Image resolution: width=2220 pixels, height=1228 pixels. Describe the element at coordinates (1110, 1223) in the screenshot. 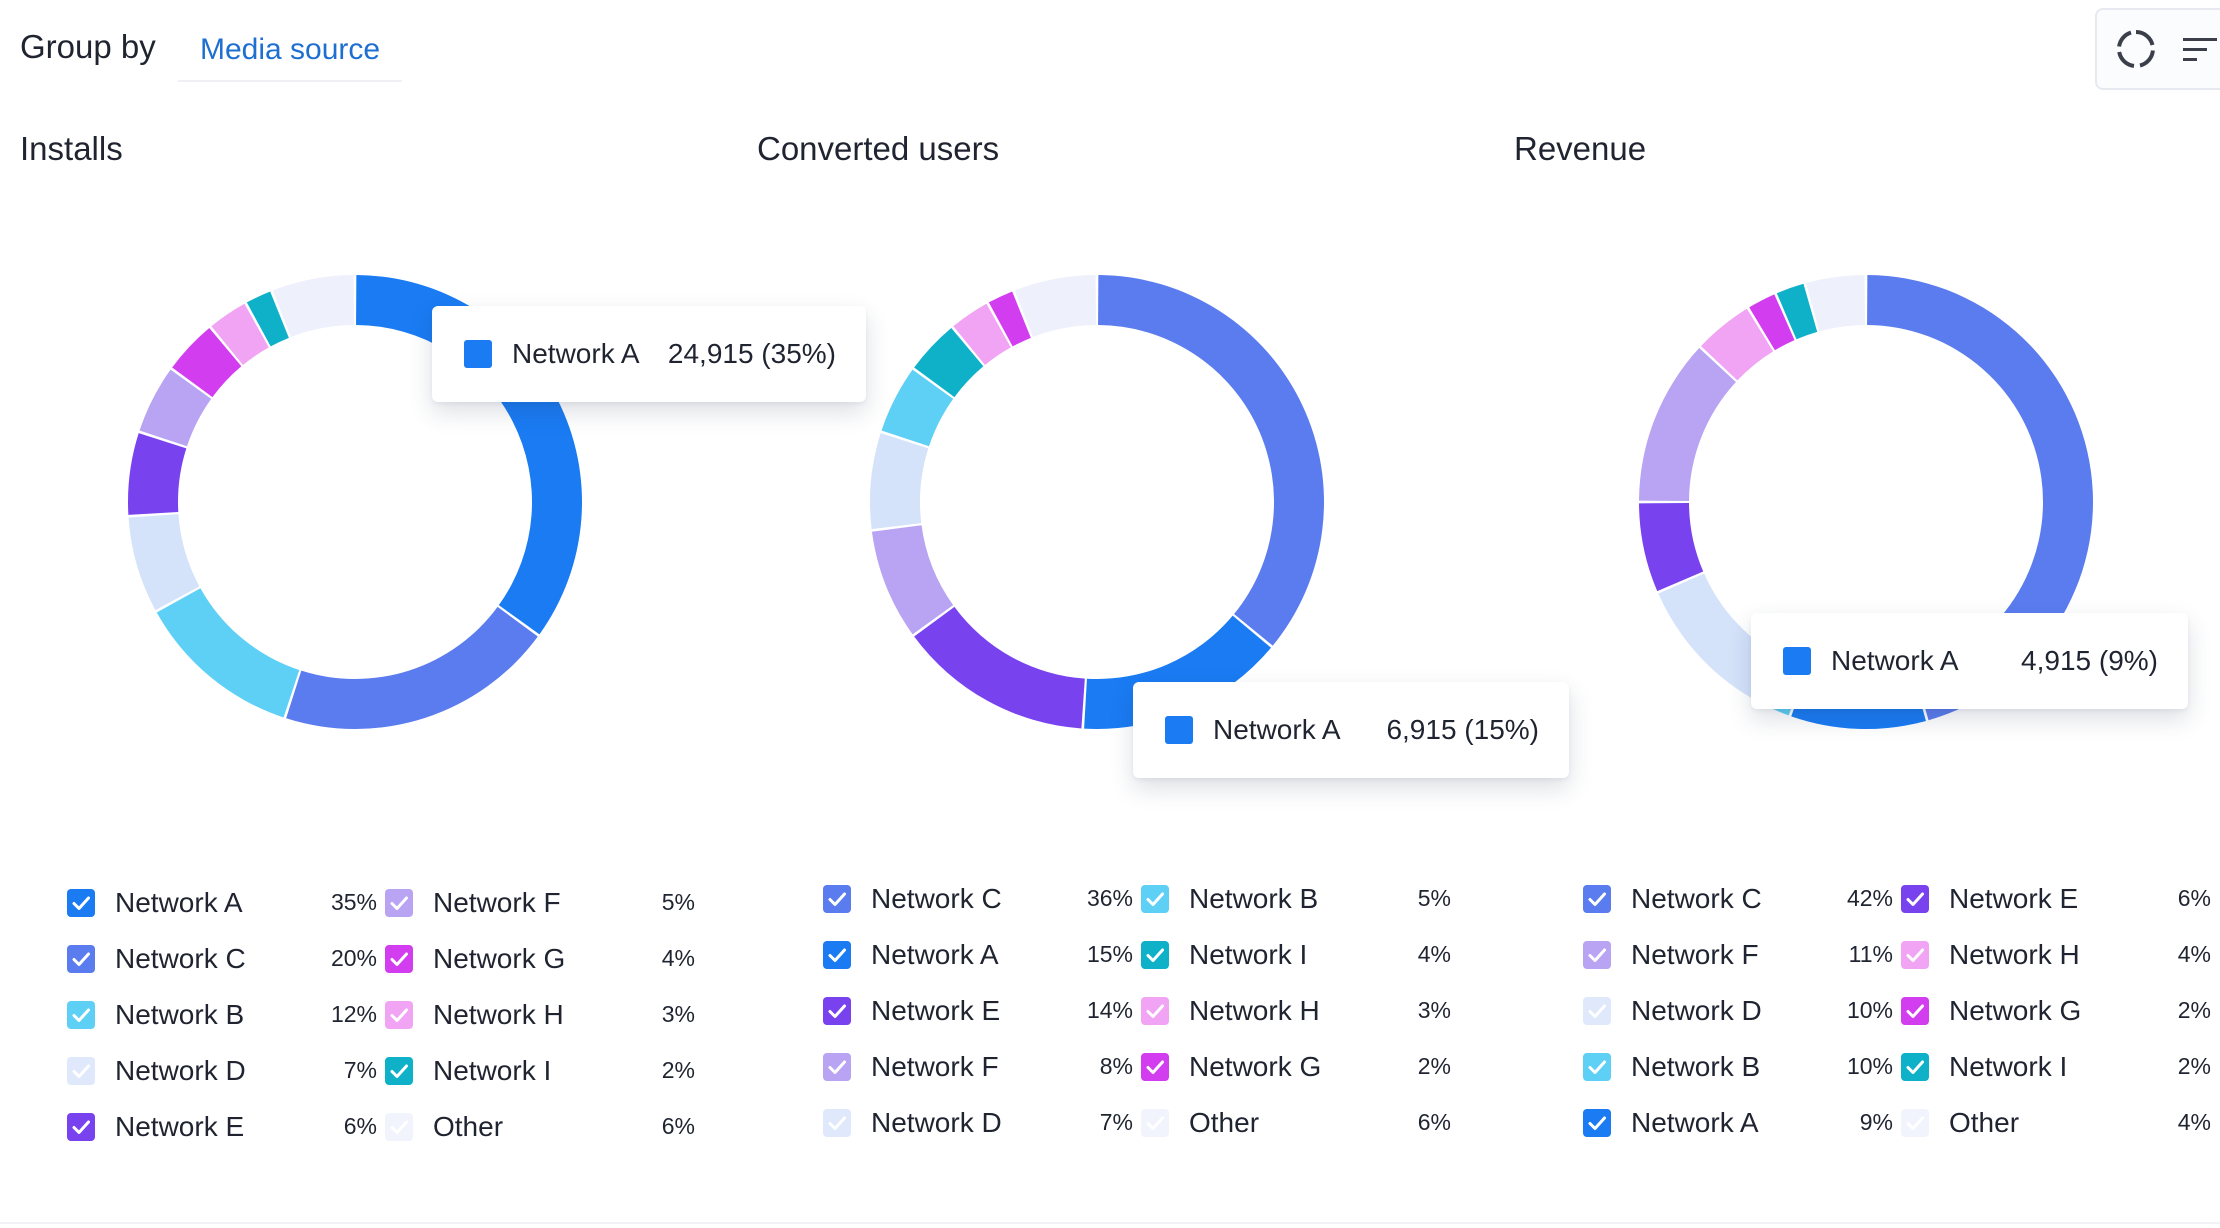

I see `divider` at that location.